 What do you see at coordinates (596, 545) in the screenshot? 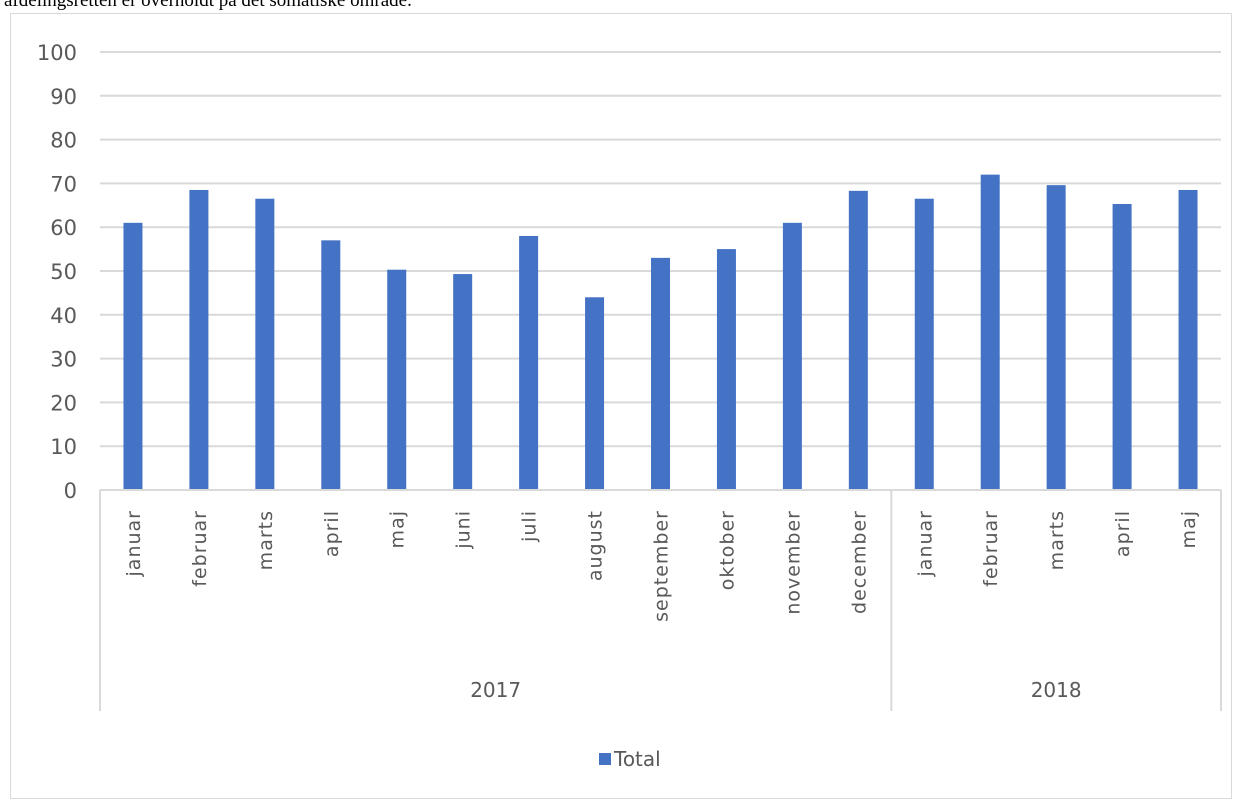
I see `category-label: august` at bounding box center [596, 545].